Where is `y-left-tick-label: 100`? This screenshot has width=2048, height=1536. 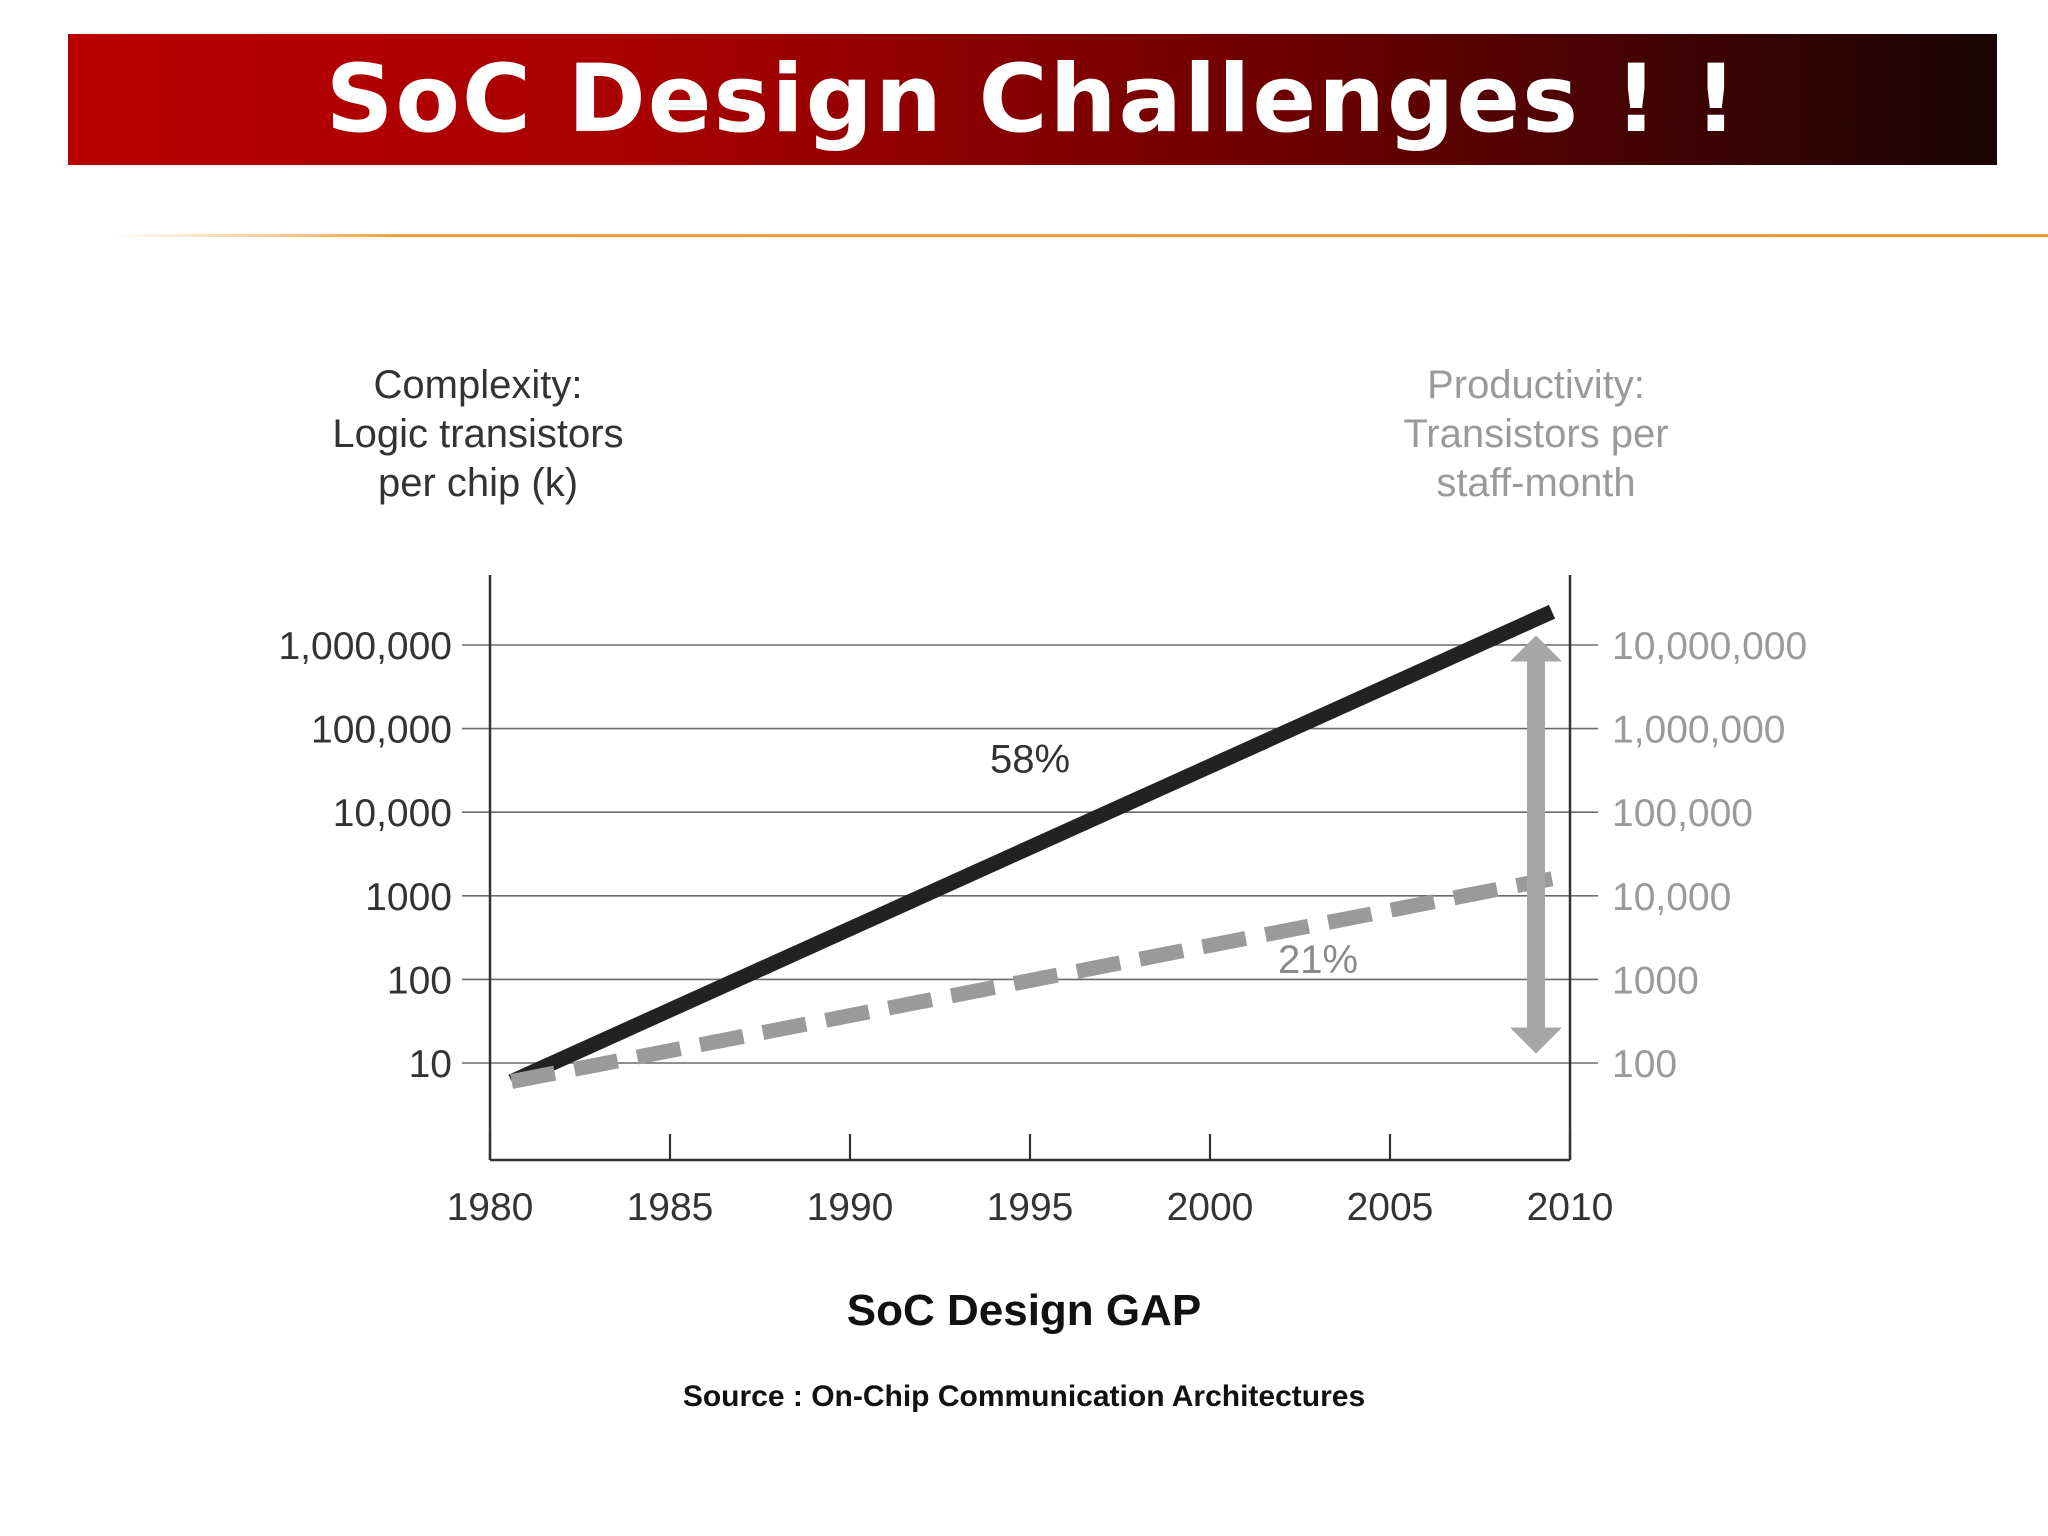 y-left-tick-label: 100 is located at coordinates (419, 980).